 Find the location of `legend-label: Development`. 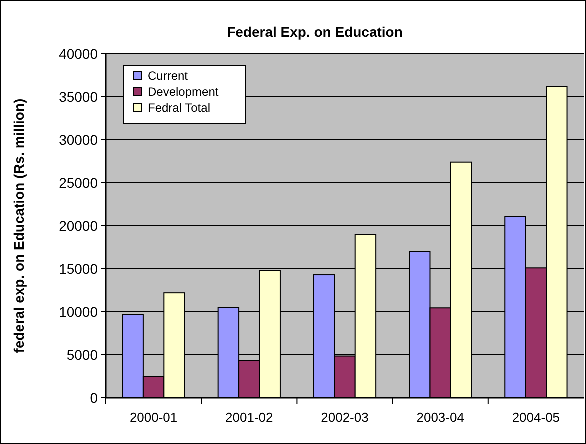

legend-label: Development is located at coordinates (184, 92).